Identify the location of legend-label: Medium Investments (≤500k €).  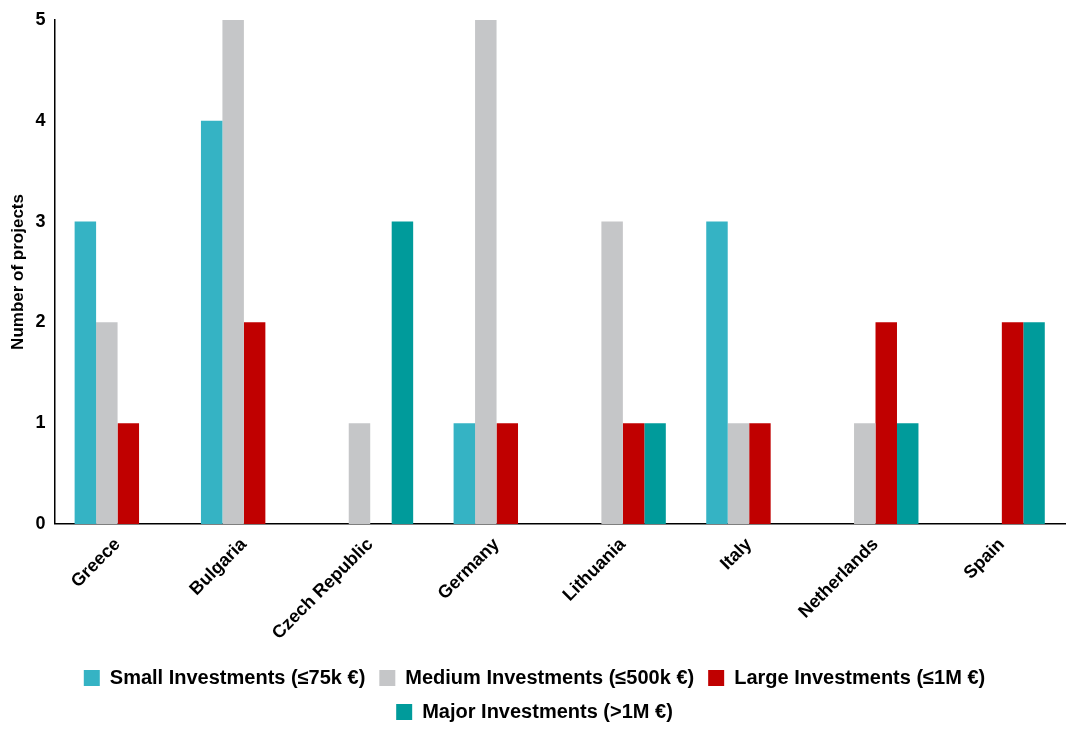
(550, 676).